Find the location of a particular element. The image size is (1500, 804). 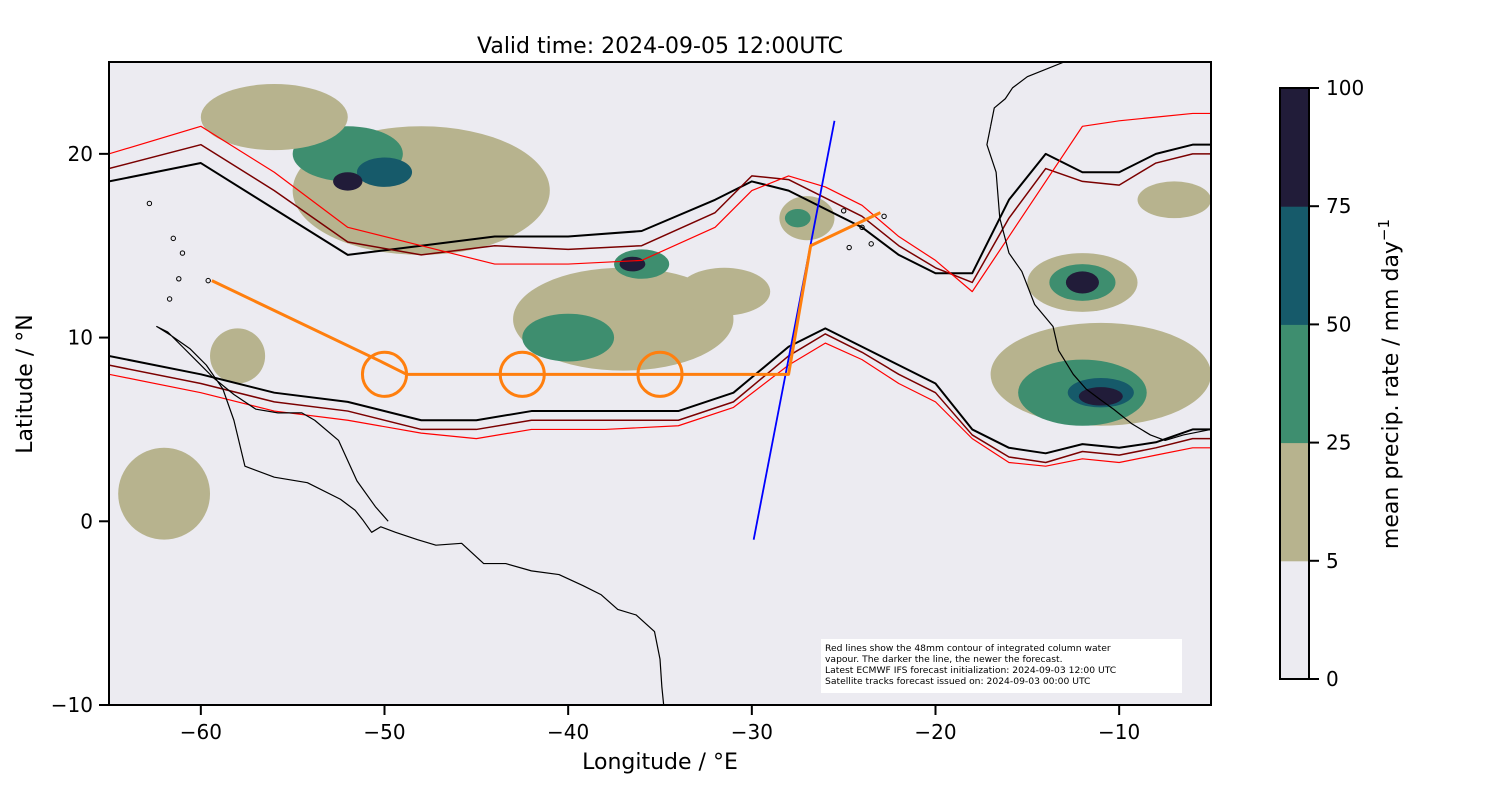

x-tick-label: −10 is located at coordinates (1119, 732).